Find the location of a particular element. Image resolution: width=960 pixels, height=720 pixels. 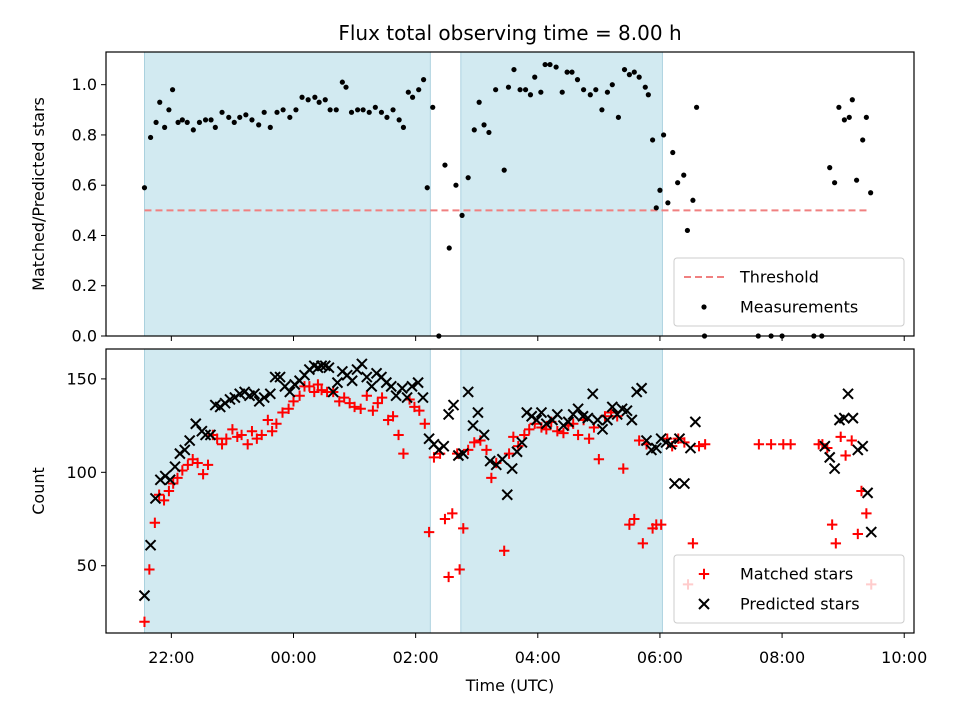

legend-matched-swatch is located at coordinates (704, 574).